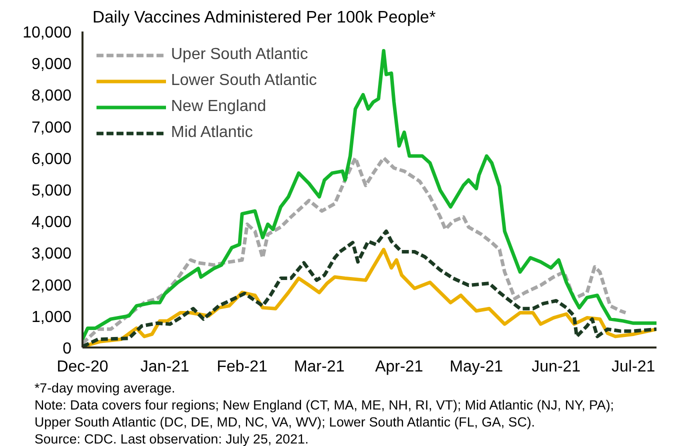 This screenshot has width=678, height=446. Describe the element at coordinates (51, 223) in the screenshot. I see `y-tick-label: 4,000` at that location.